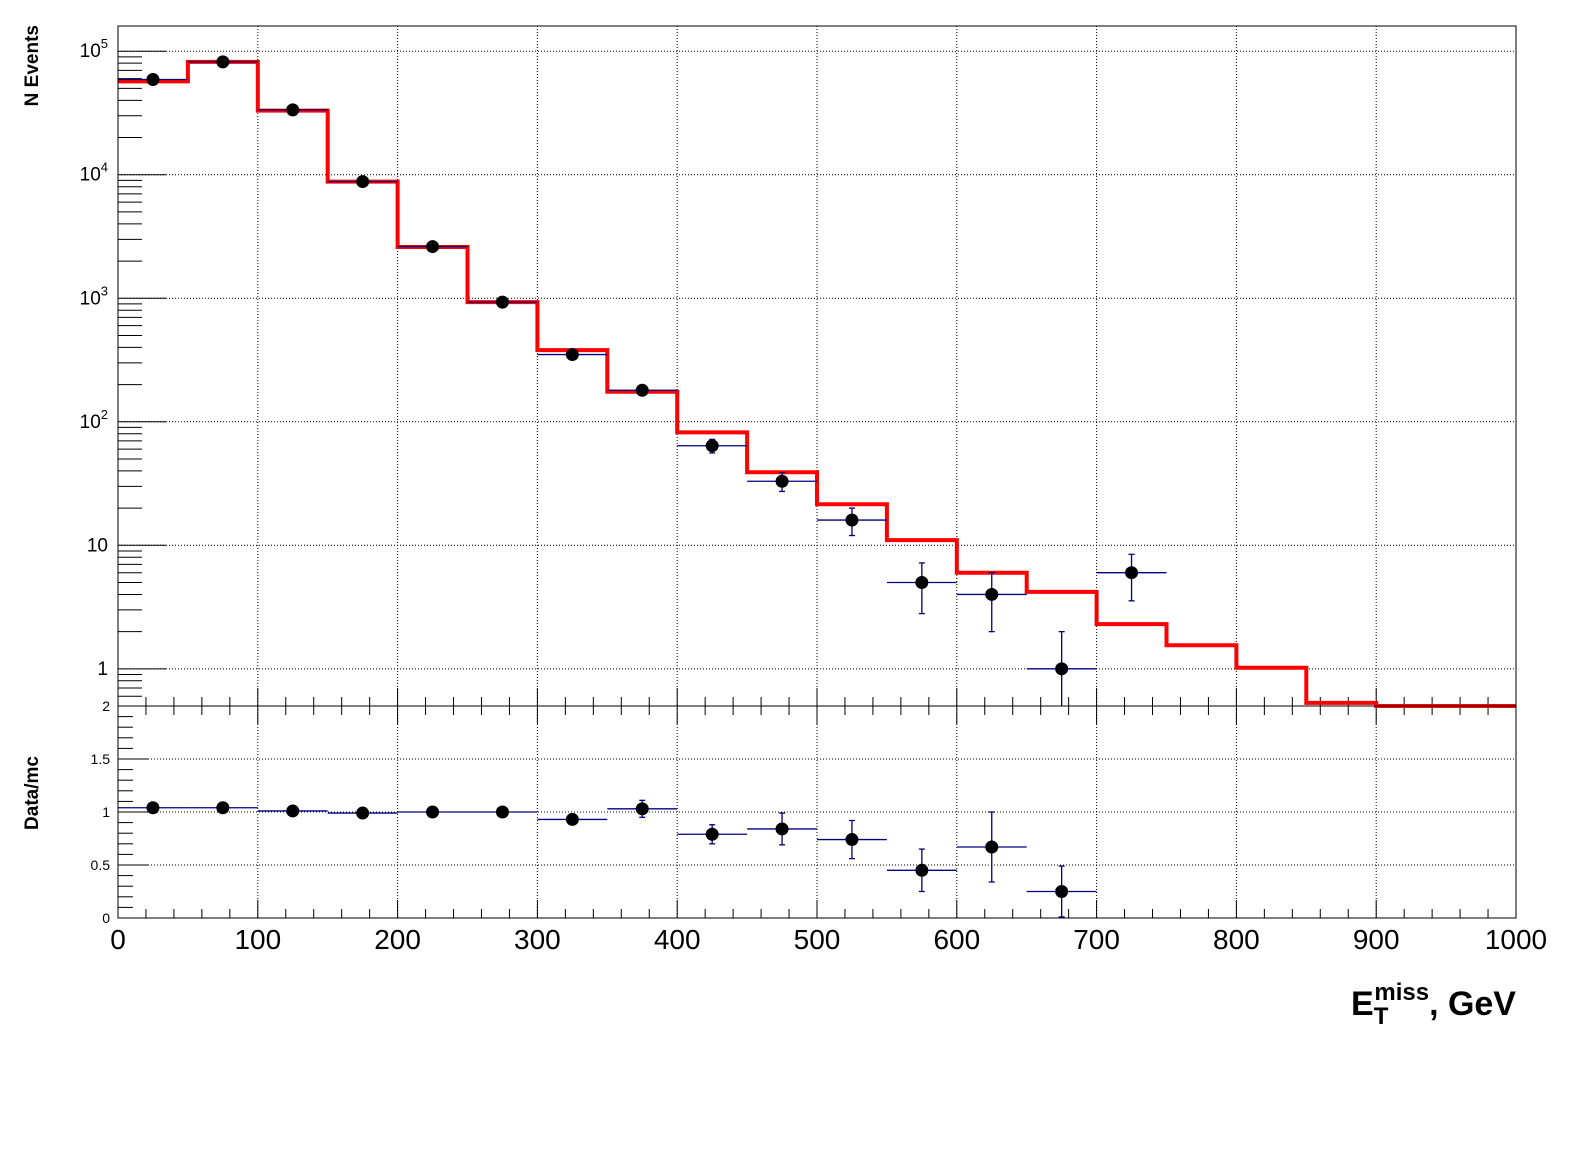  What do you see at coordinates (94, 420) in the screenshot?
I see `y-tick-label: 10²` at bounding box center [94, 420].